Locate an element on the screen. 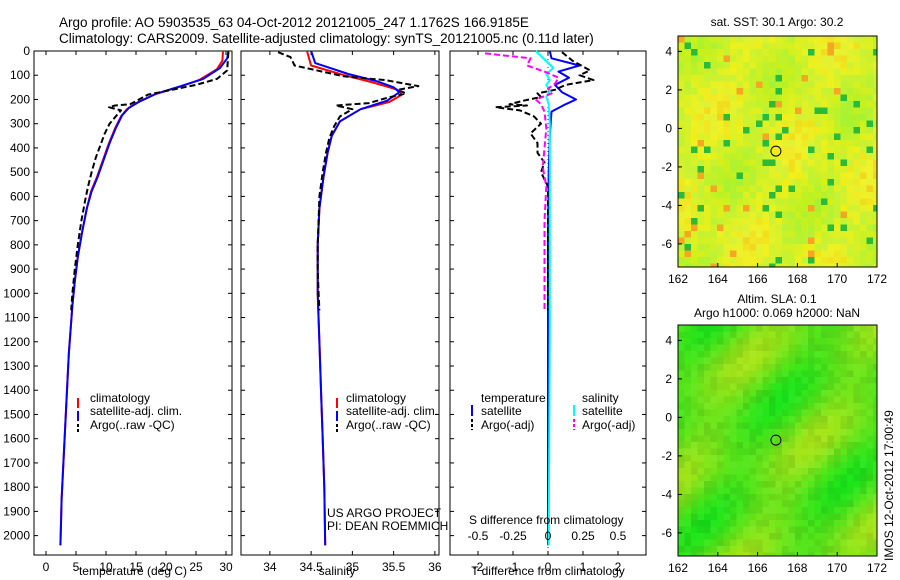 Image resolution: width=900 pixels, height=580 pixels. map-x-tick-label: 166 is located at coordinates (758, 568).